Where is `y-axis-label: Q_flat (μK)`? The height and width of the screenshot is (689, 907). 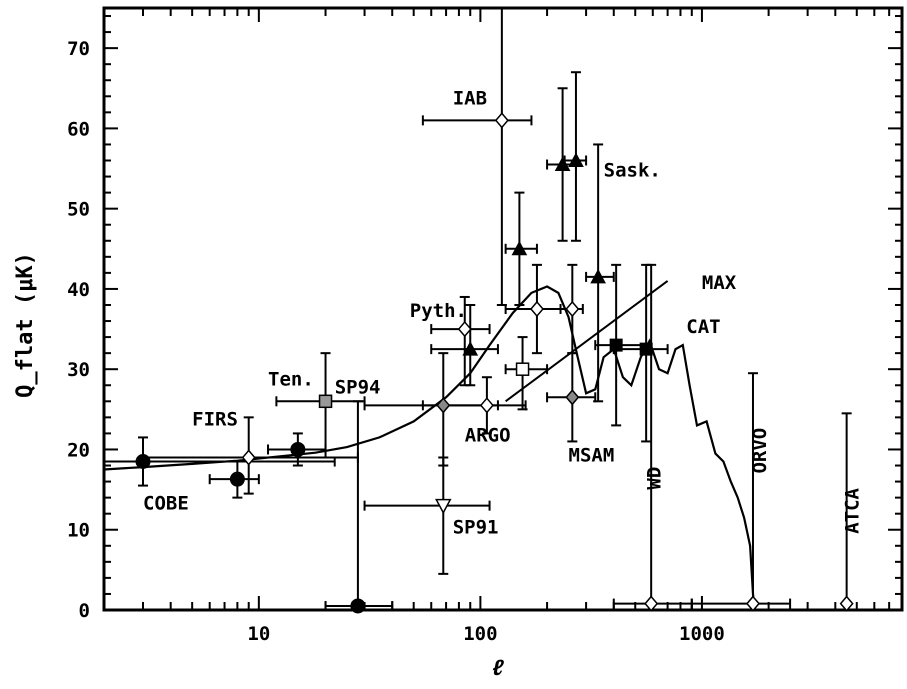
y-axis-label: Q_flat (μK) is located at coordinates (25, 325).